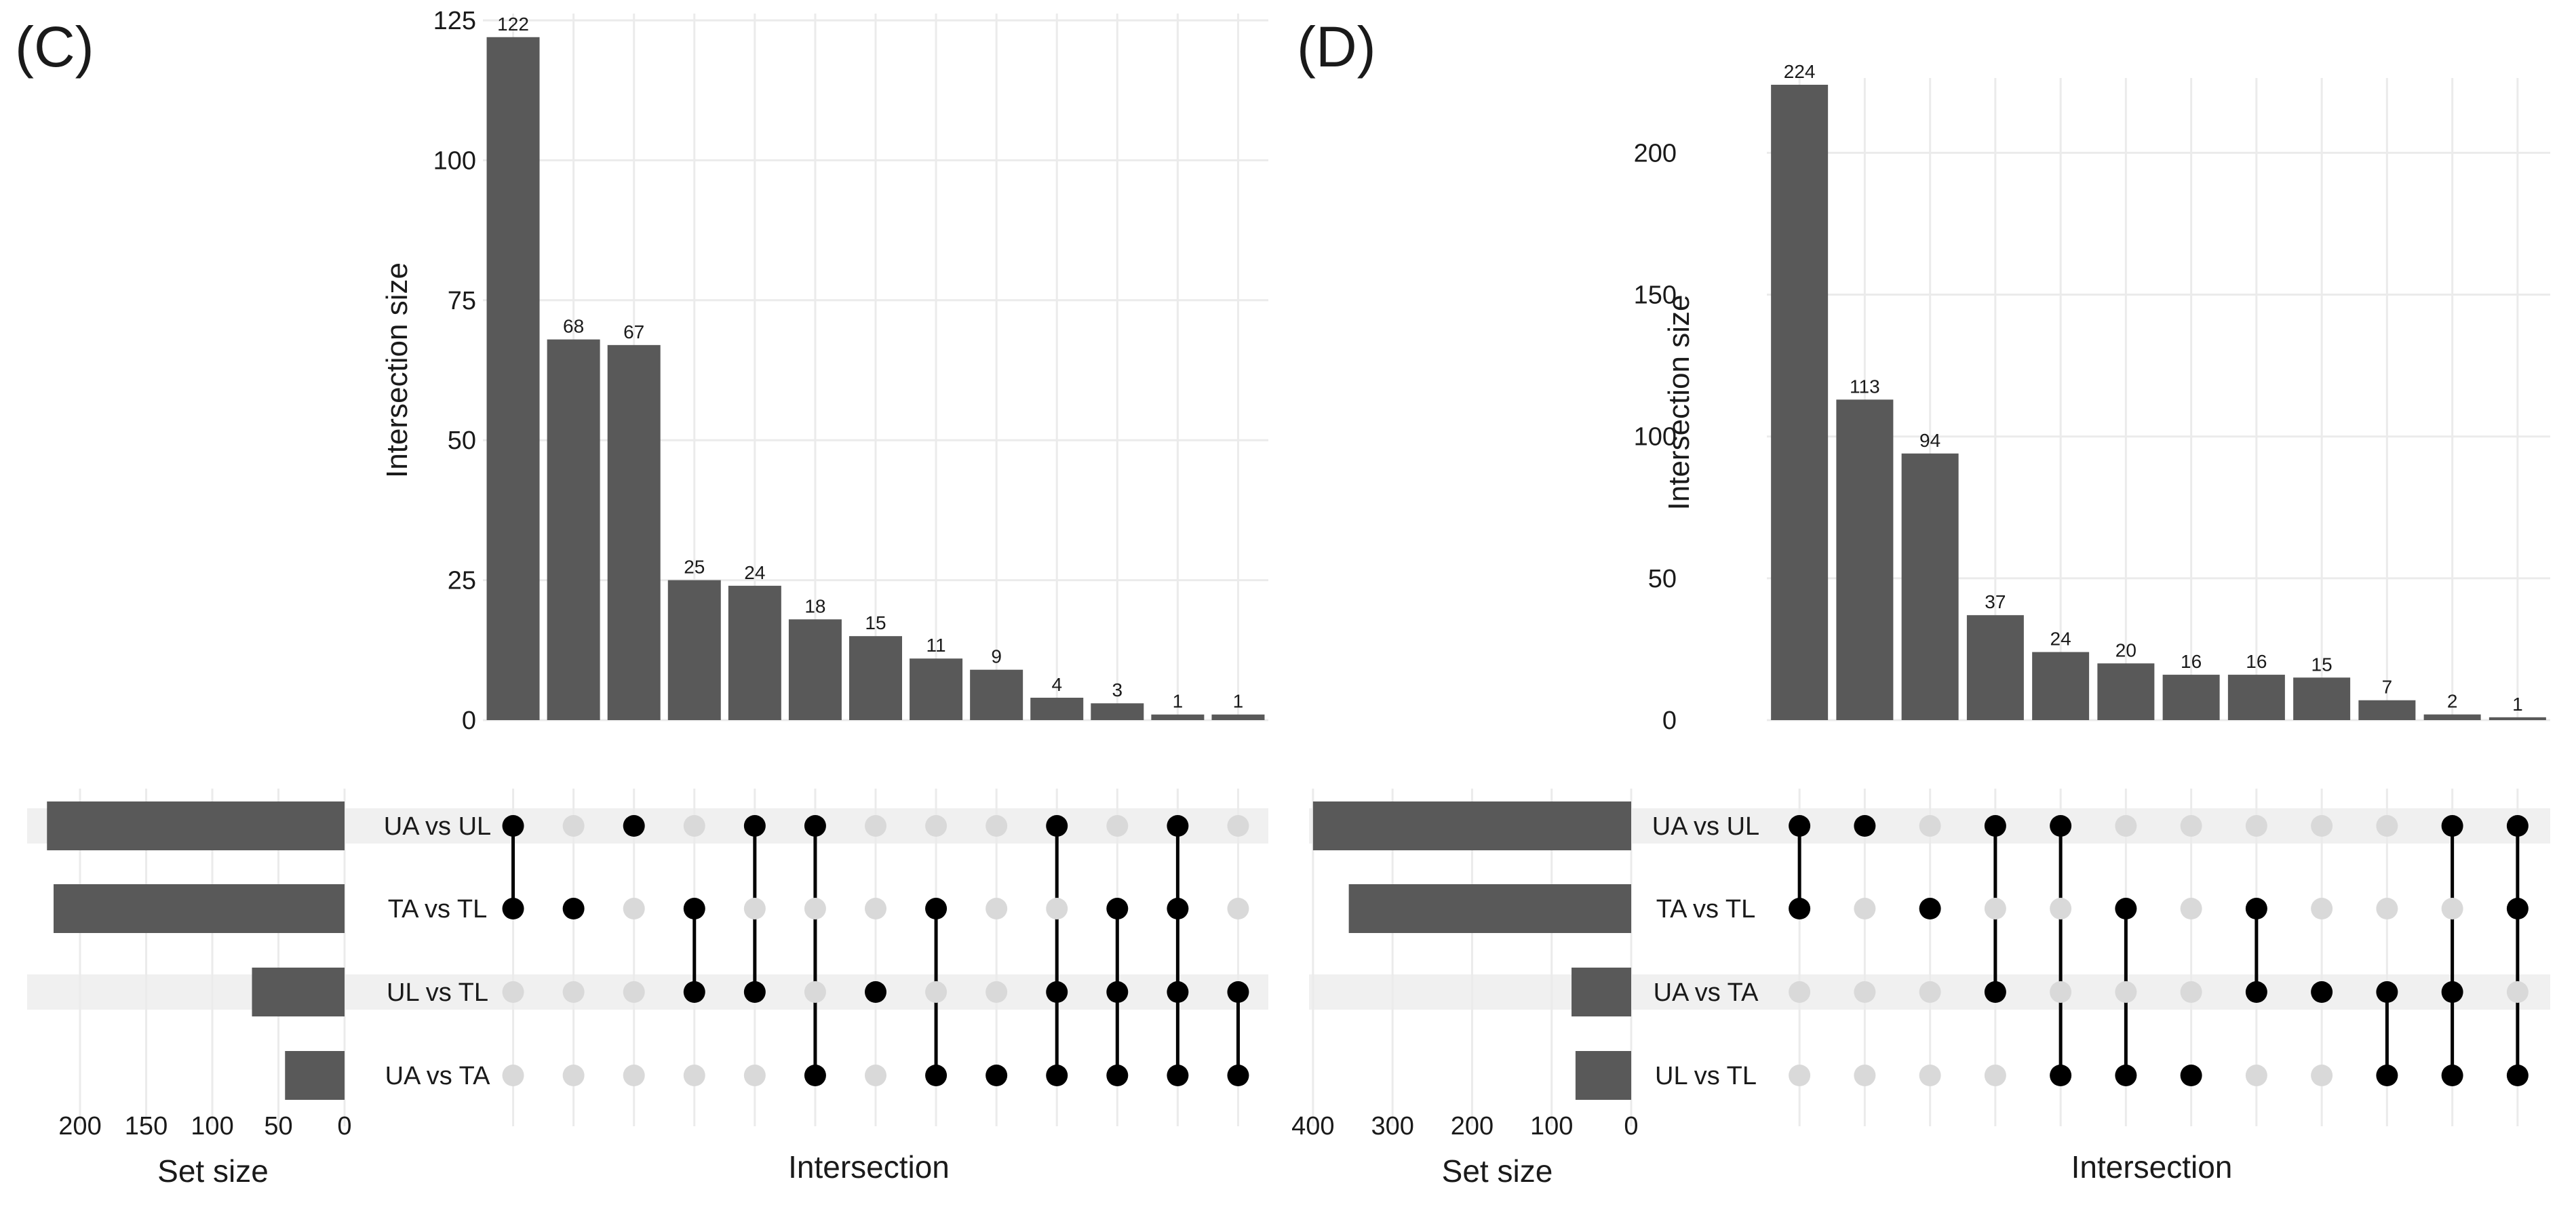 The image size is (2576, 1209). Describe the element at coordinates (694, 567) in the screenshot. I see `bar-value-label: 25` at that location.